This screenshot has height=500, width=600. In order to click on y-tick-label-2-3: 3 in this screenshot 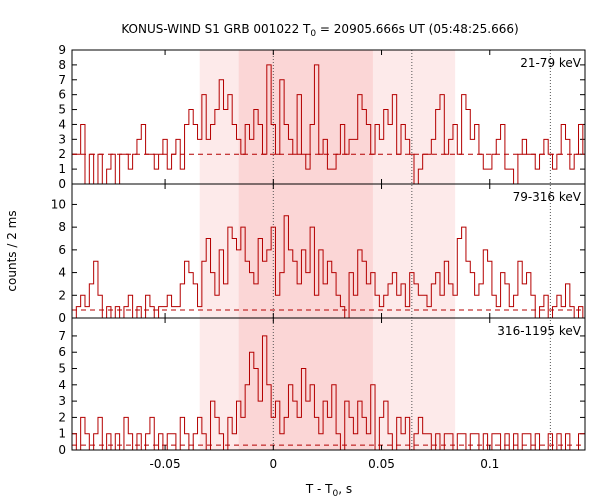, I will do `click(62, 401)`.